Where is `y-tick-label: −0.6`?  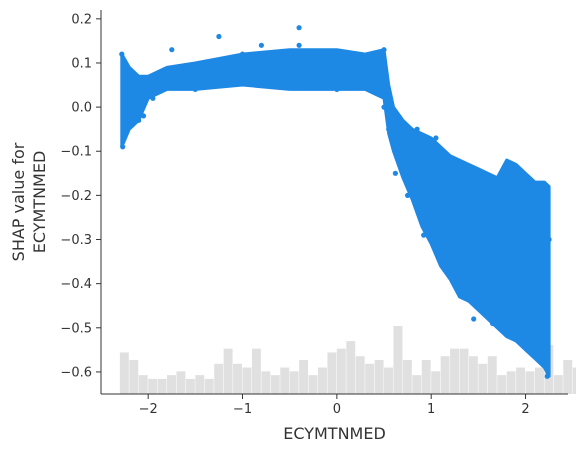
y-tick-label: −0.6 is located at coordinates (76, 372).